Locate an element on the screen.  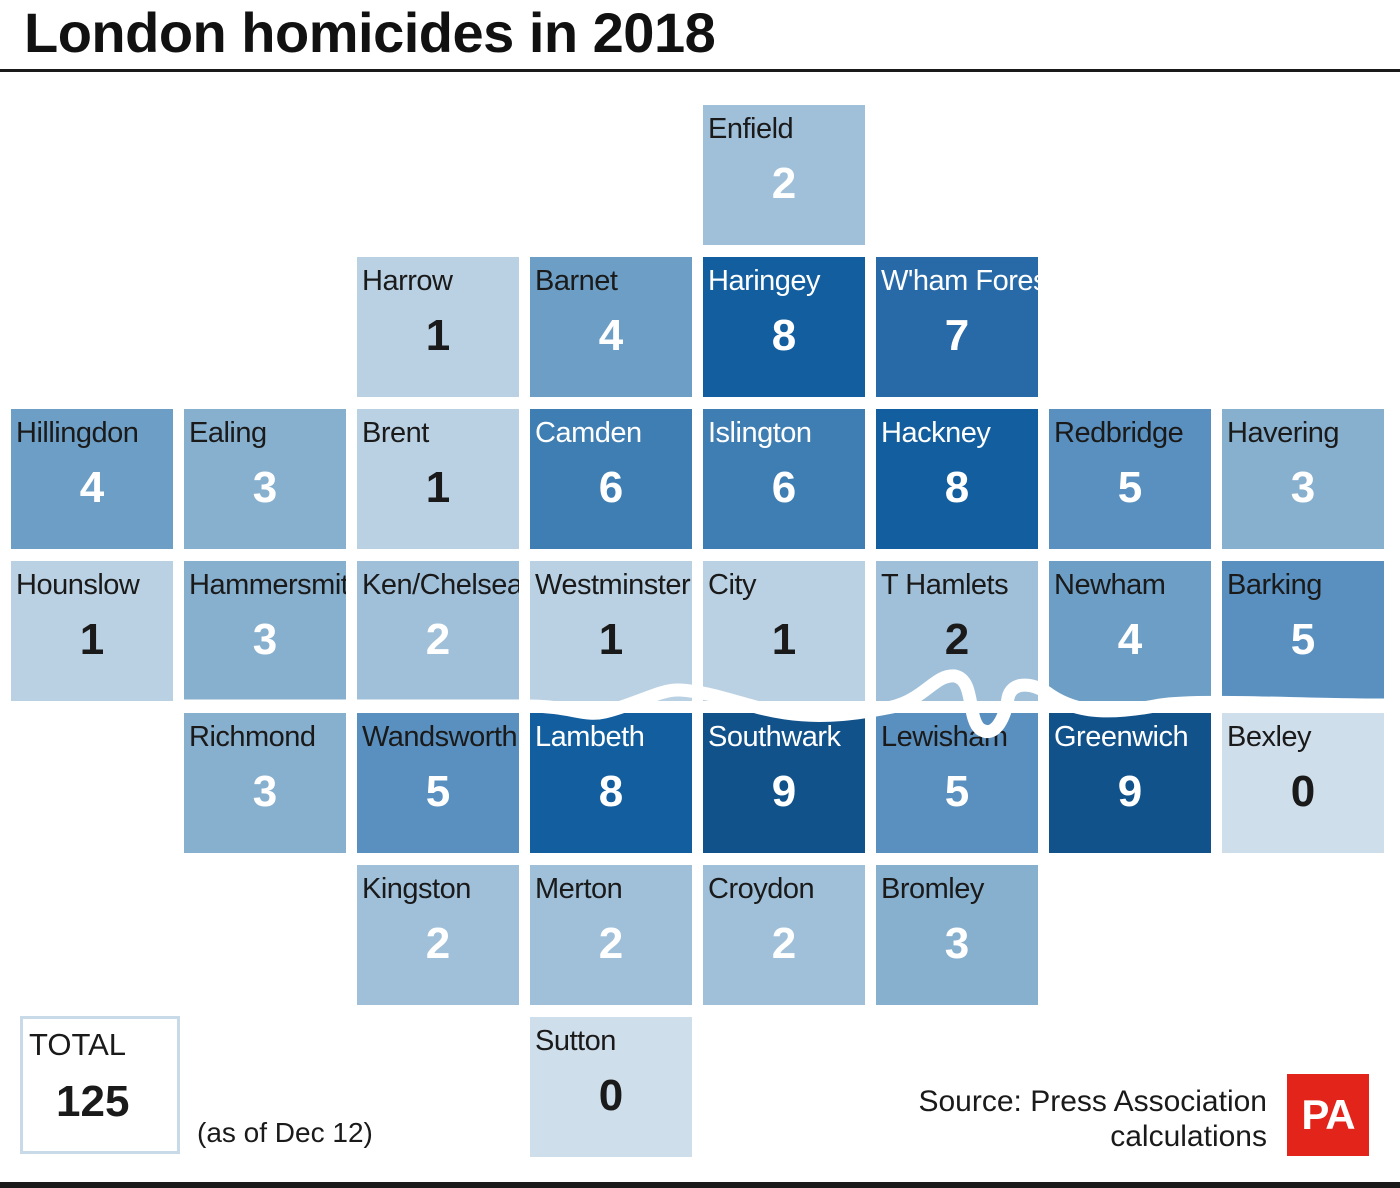
borough-tile: Newham 4 is located at coordinates (1130, 631).